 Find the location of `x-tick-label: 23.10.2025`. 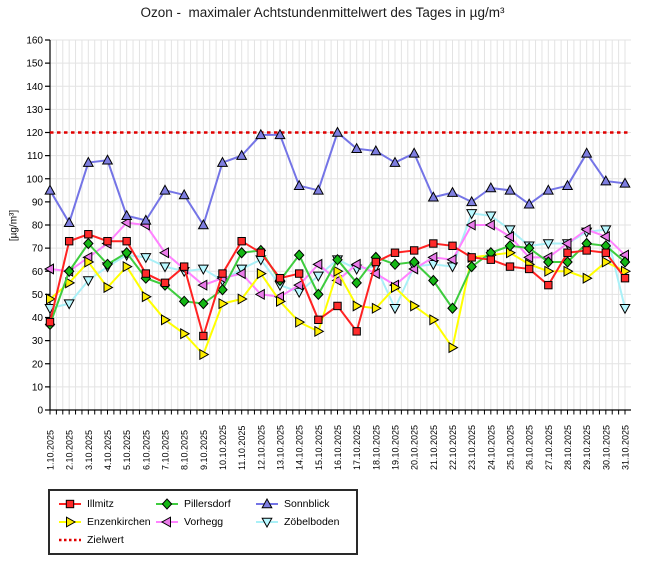

x-tick-label: 23.10.2025 is located at coordinates (472, 447).